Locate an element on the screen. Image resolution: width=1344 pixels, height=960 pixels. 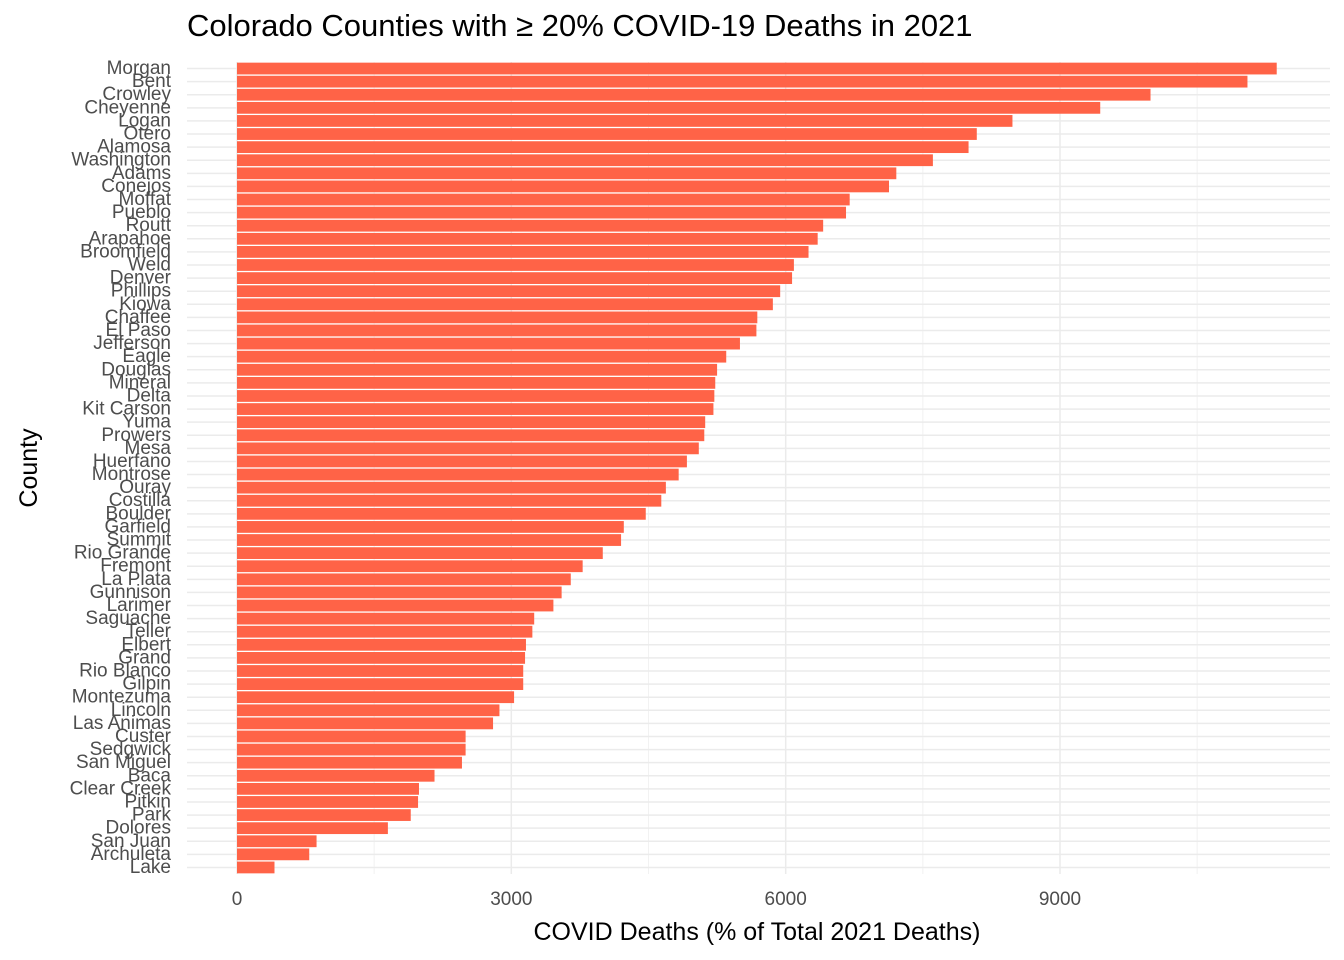
y-tick-label: Elbert is located at coordinates (146, 644).